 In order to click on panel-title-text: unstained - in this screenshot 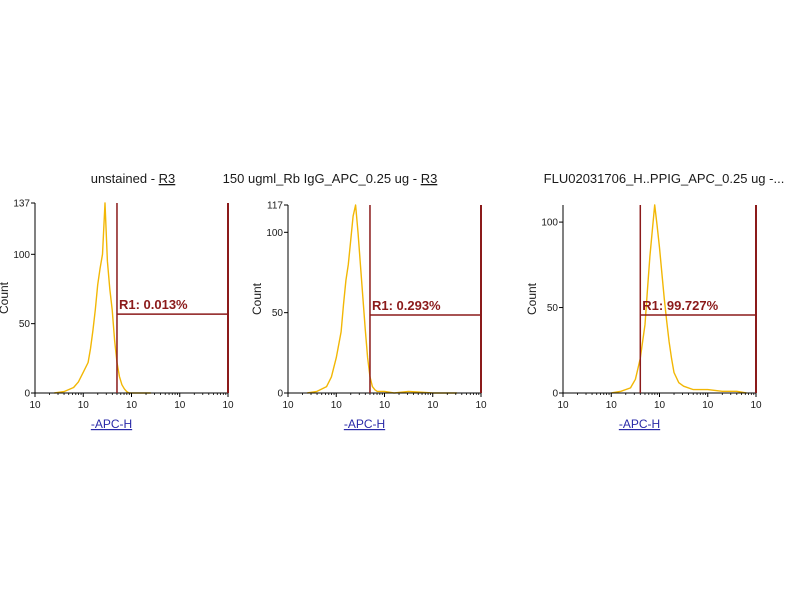, I will do `click(125, 178)`.